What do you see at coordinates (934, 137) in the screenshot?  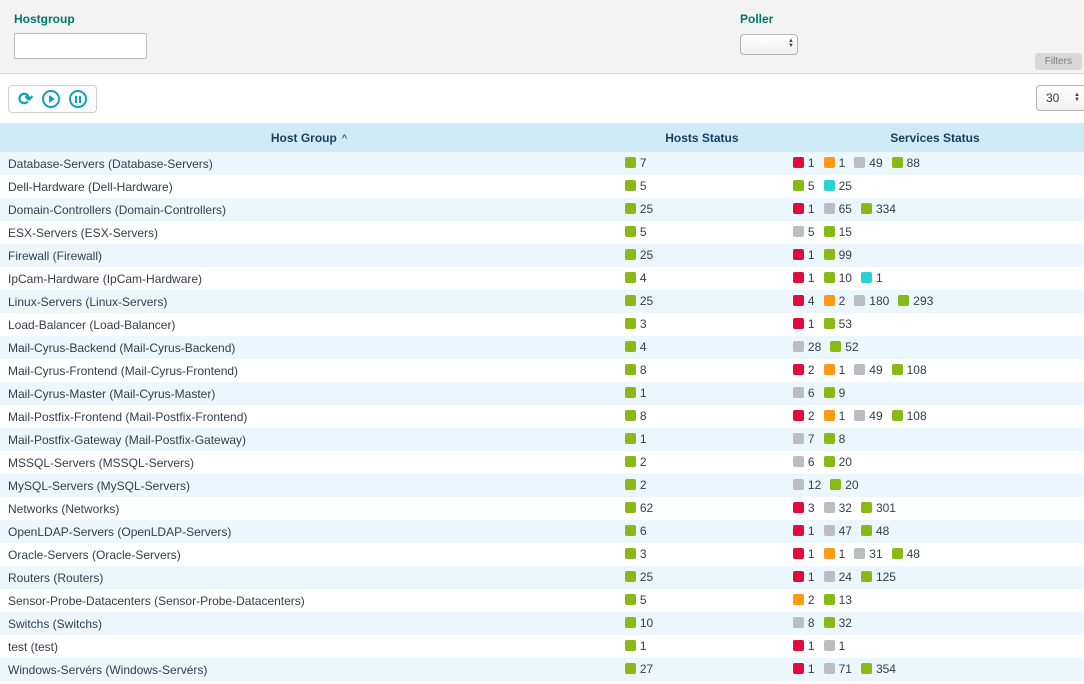 I see `column-header-services-status: Services Status` at bounding box center [934, 137].